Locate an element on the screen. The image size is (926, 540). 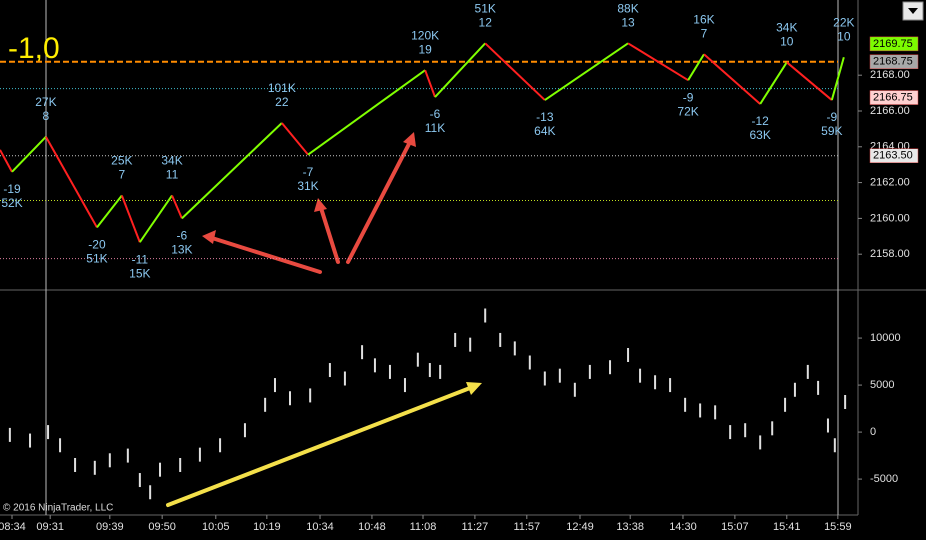
x-tick-label: 09:50 is located at coordinates (162, 527).